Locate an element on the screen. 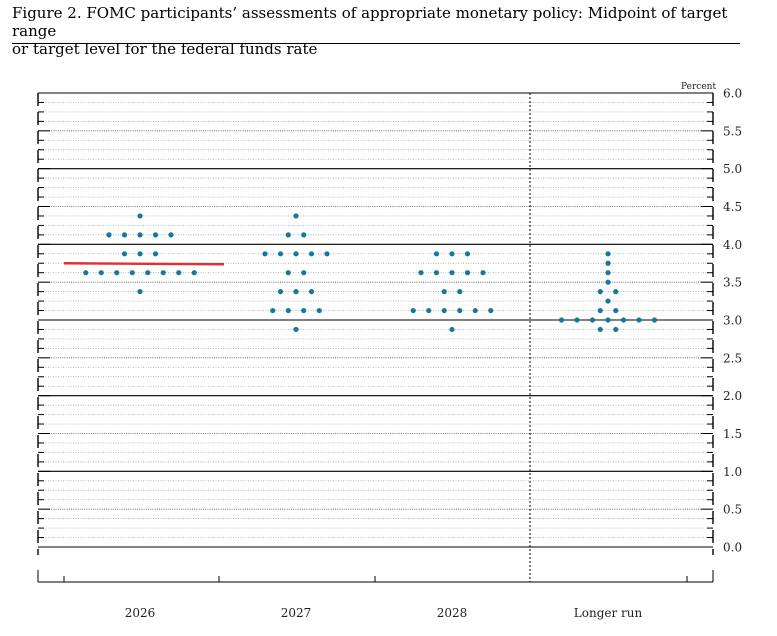 The height and width of the screenshot is (636, 777). x-category-label: Longer run is located at coordinates (608, 613).